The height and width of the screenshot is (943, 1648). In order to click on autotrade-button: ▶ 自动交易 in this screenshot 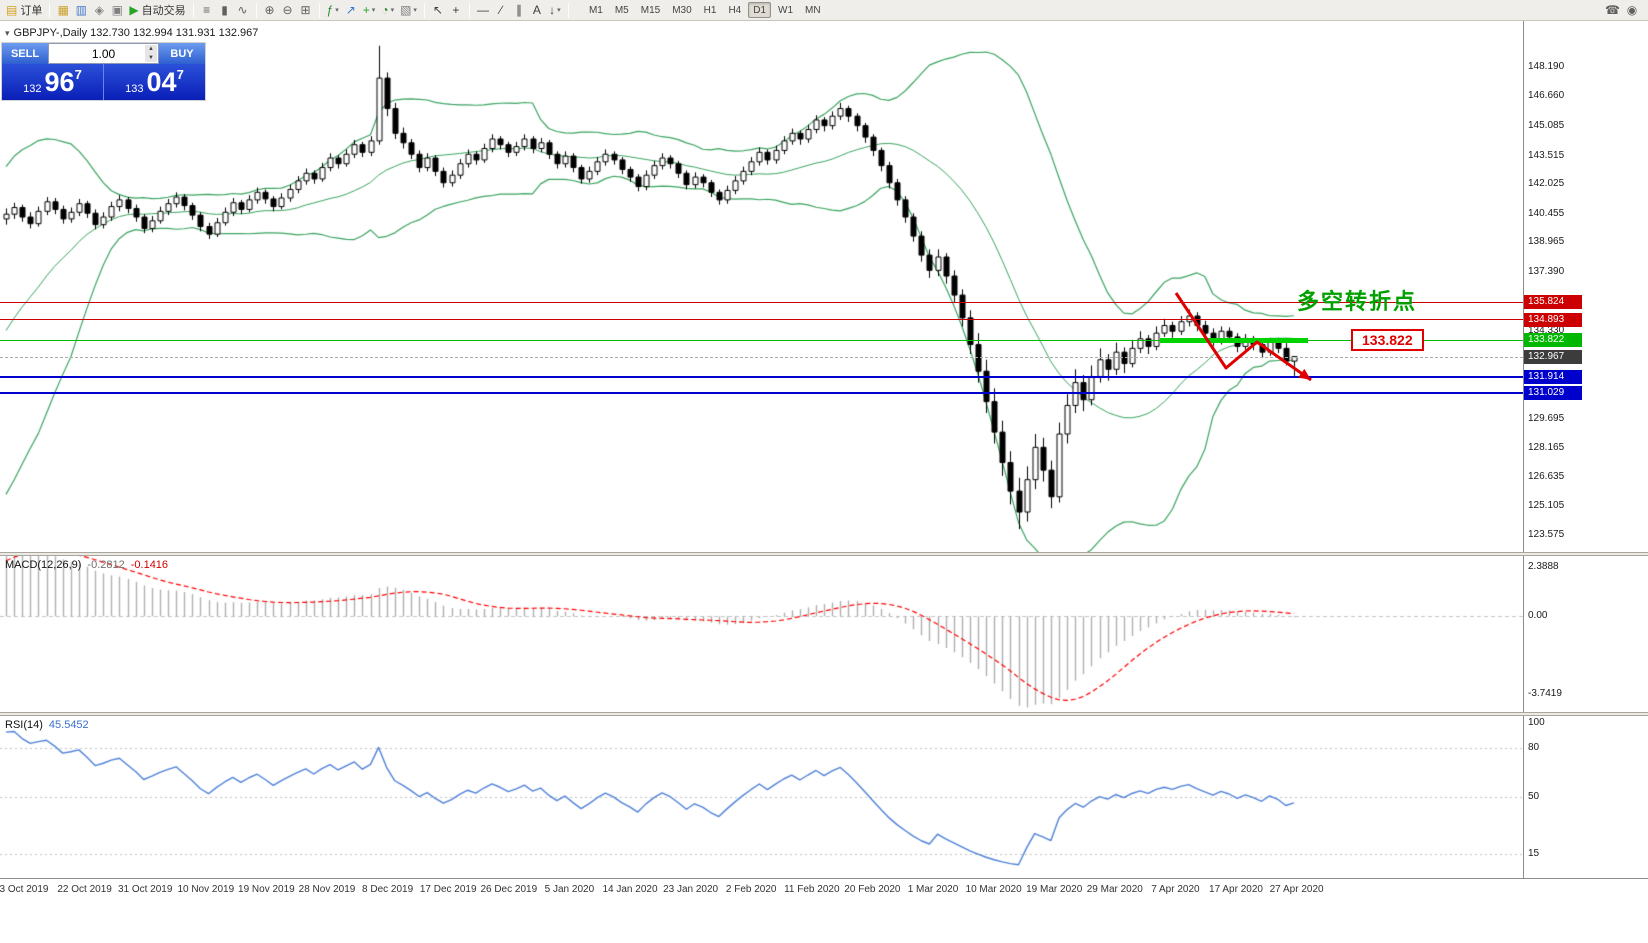, I will do `click(157, 10)`.